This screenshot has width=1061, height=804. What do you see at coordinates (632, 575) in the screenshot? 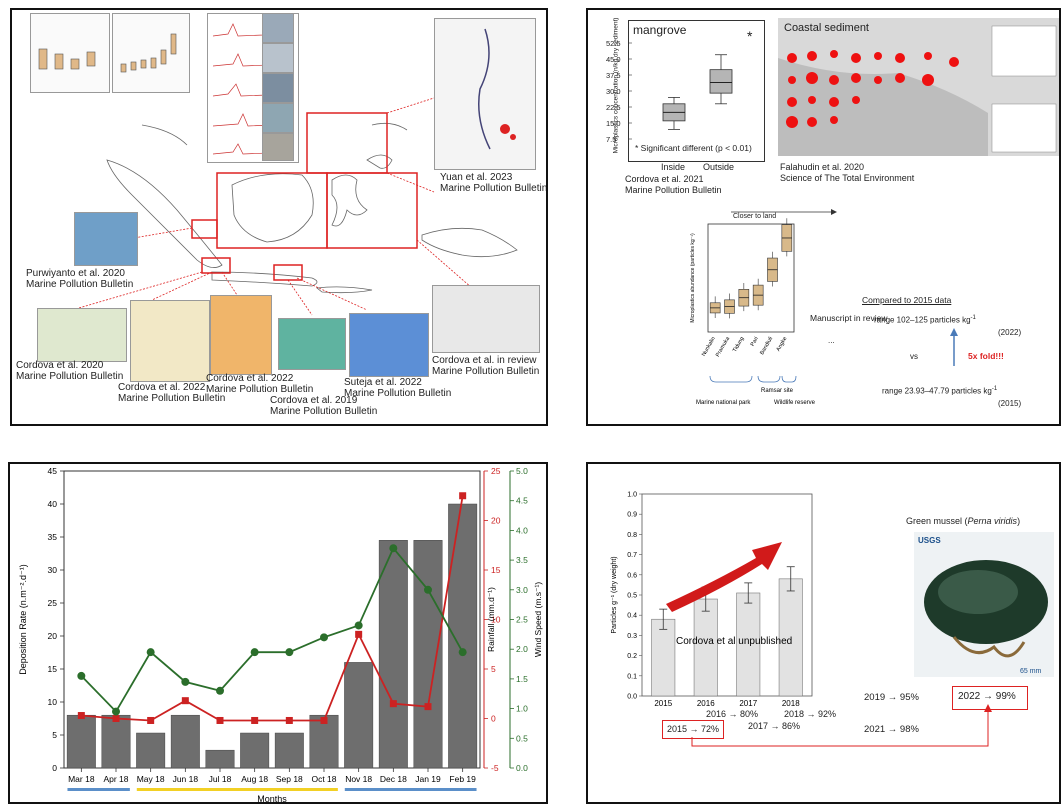
I see `mussel-tick-label: 0.6` at bounding box center [632, 575].